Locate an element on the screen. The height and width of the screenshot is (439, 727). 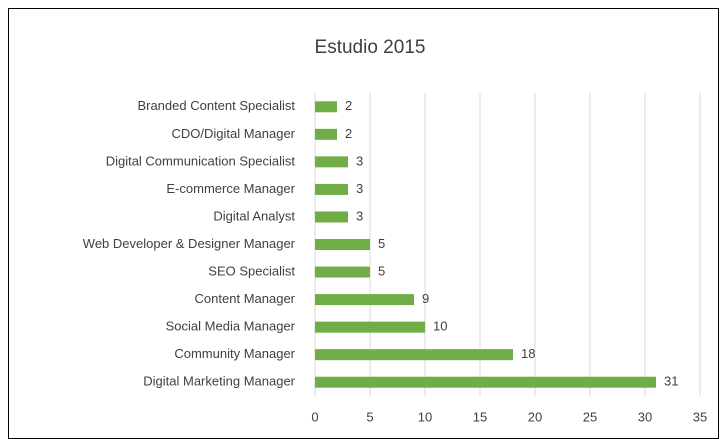
y-tick-label: Community Manager is located at coordinates (234, 353).